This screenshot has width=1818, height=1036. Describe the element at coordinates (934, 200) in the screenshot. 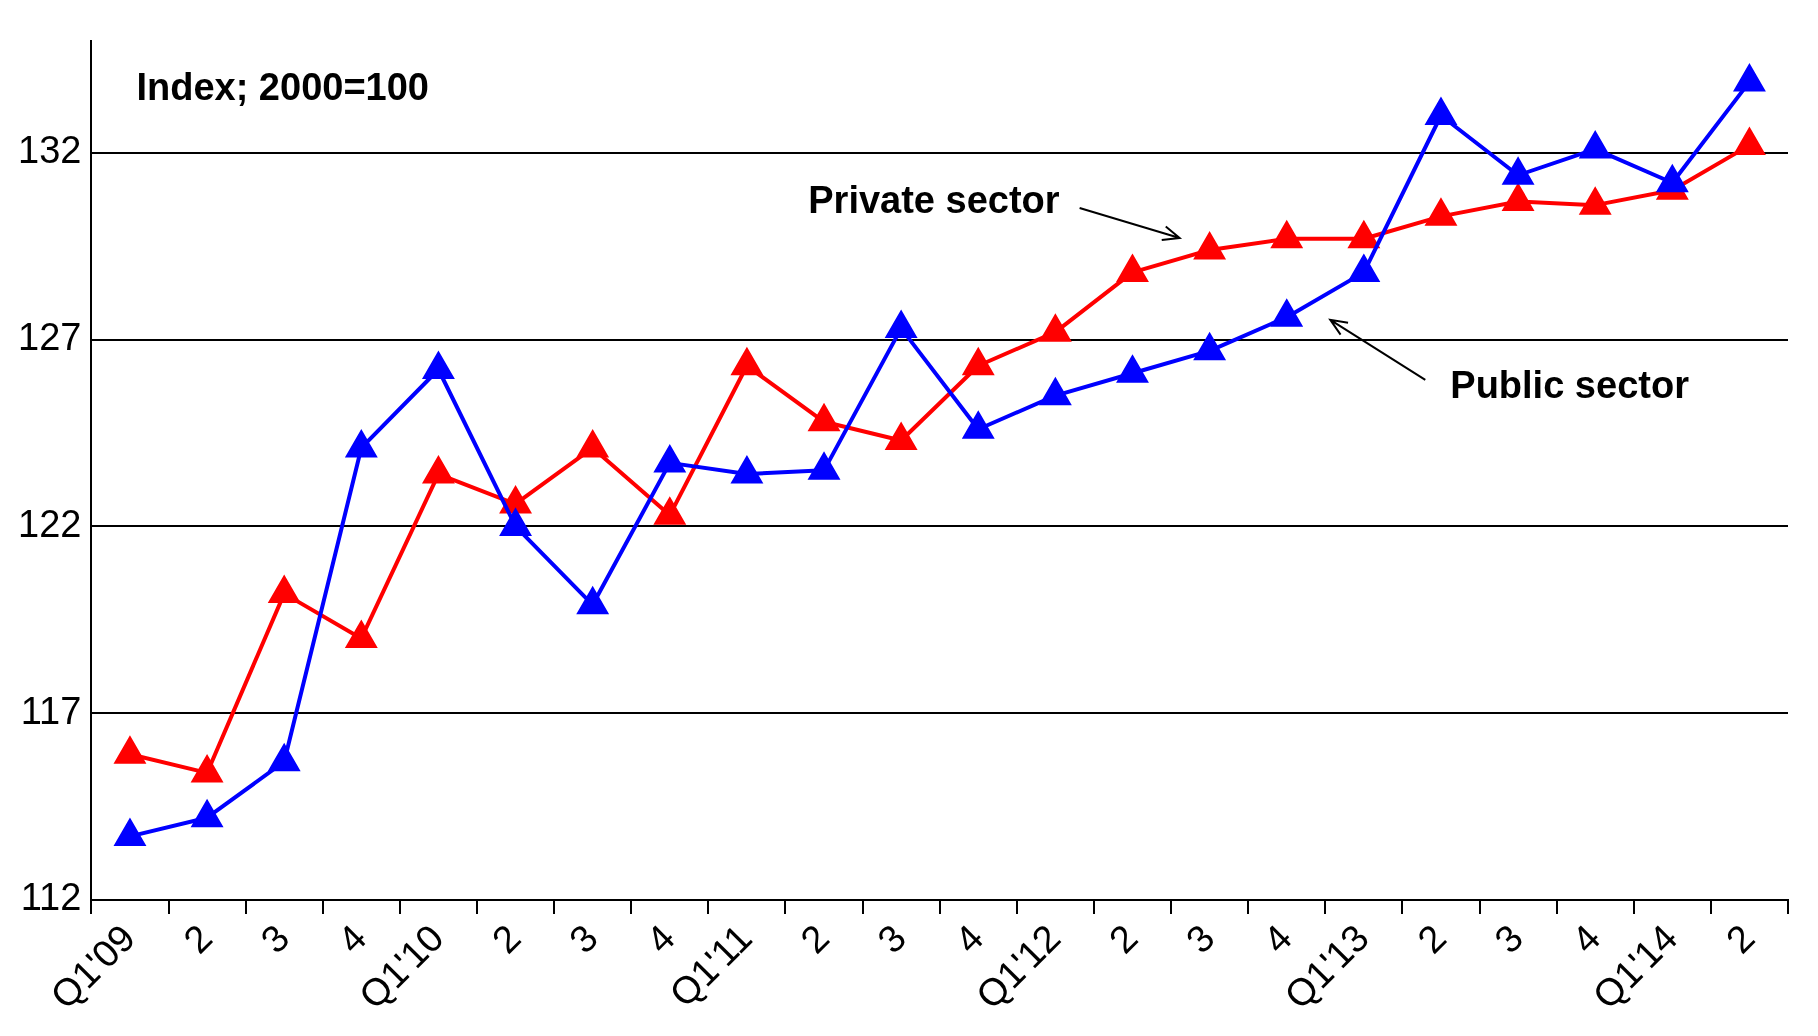

I see `text: Private sector` at that location.